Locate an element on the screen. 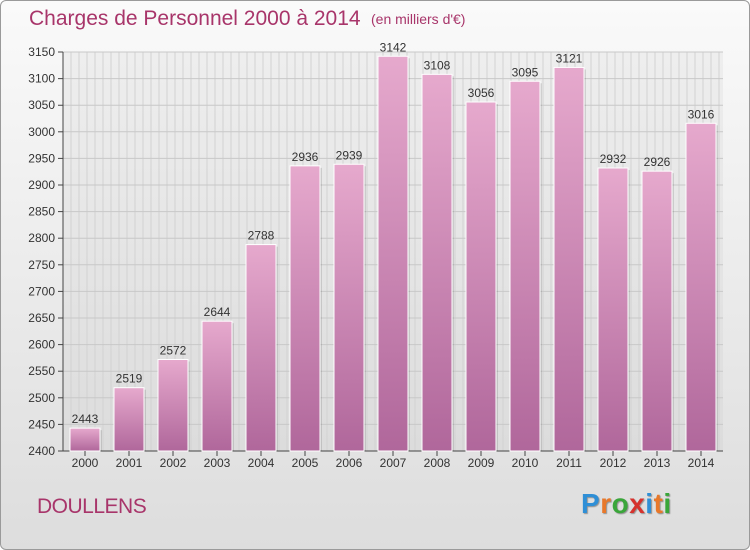 The image size is (750, 550). y-tick-label: 2900 is located at coordinates (41, 185).